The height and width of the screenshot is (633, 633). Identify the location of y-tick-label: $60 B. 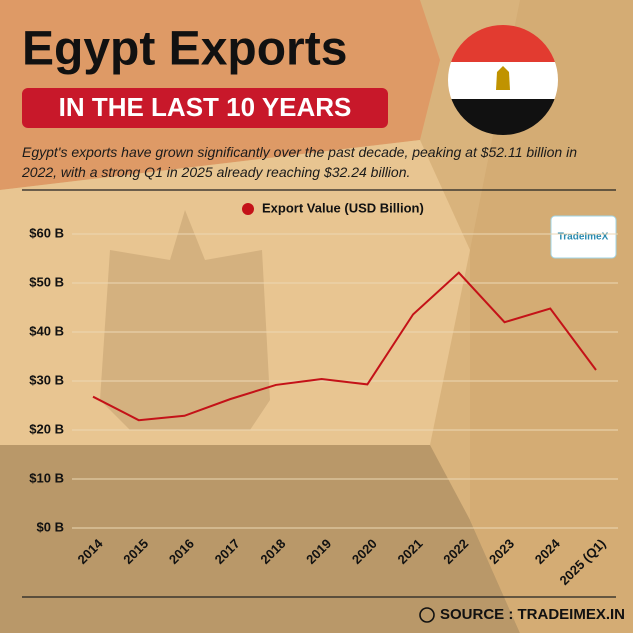
(46, 232).